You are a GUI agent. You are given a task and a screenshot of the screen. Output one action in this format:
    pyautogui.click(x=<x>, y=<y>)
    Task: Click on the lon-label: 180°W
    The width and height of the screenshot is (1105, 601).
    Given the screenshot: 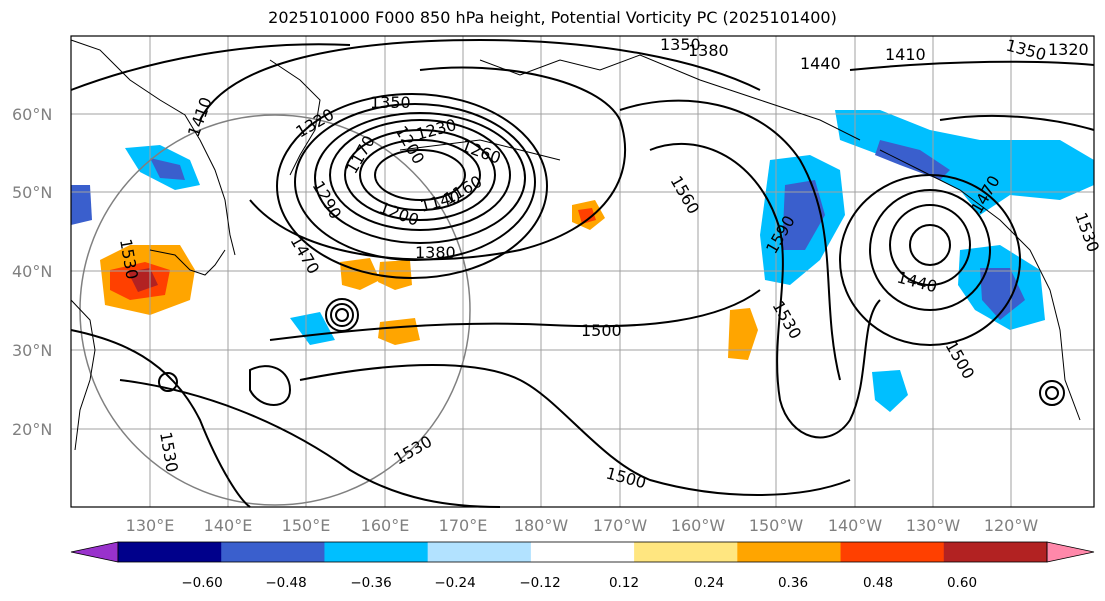 What is the action you would take?
    pyautogui.click(x=541, y=525)
    